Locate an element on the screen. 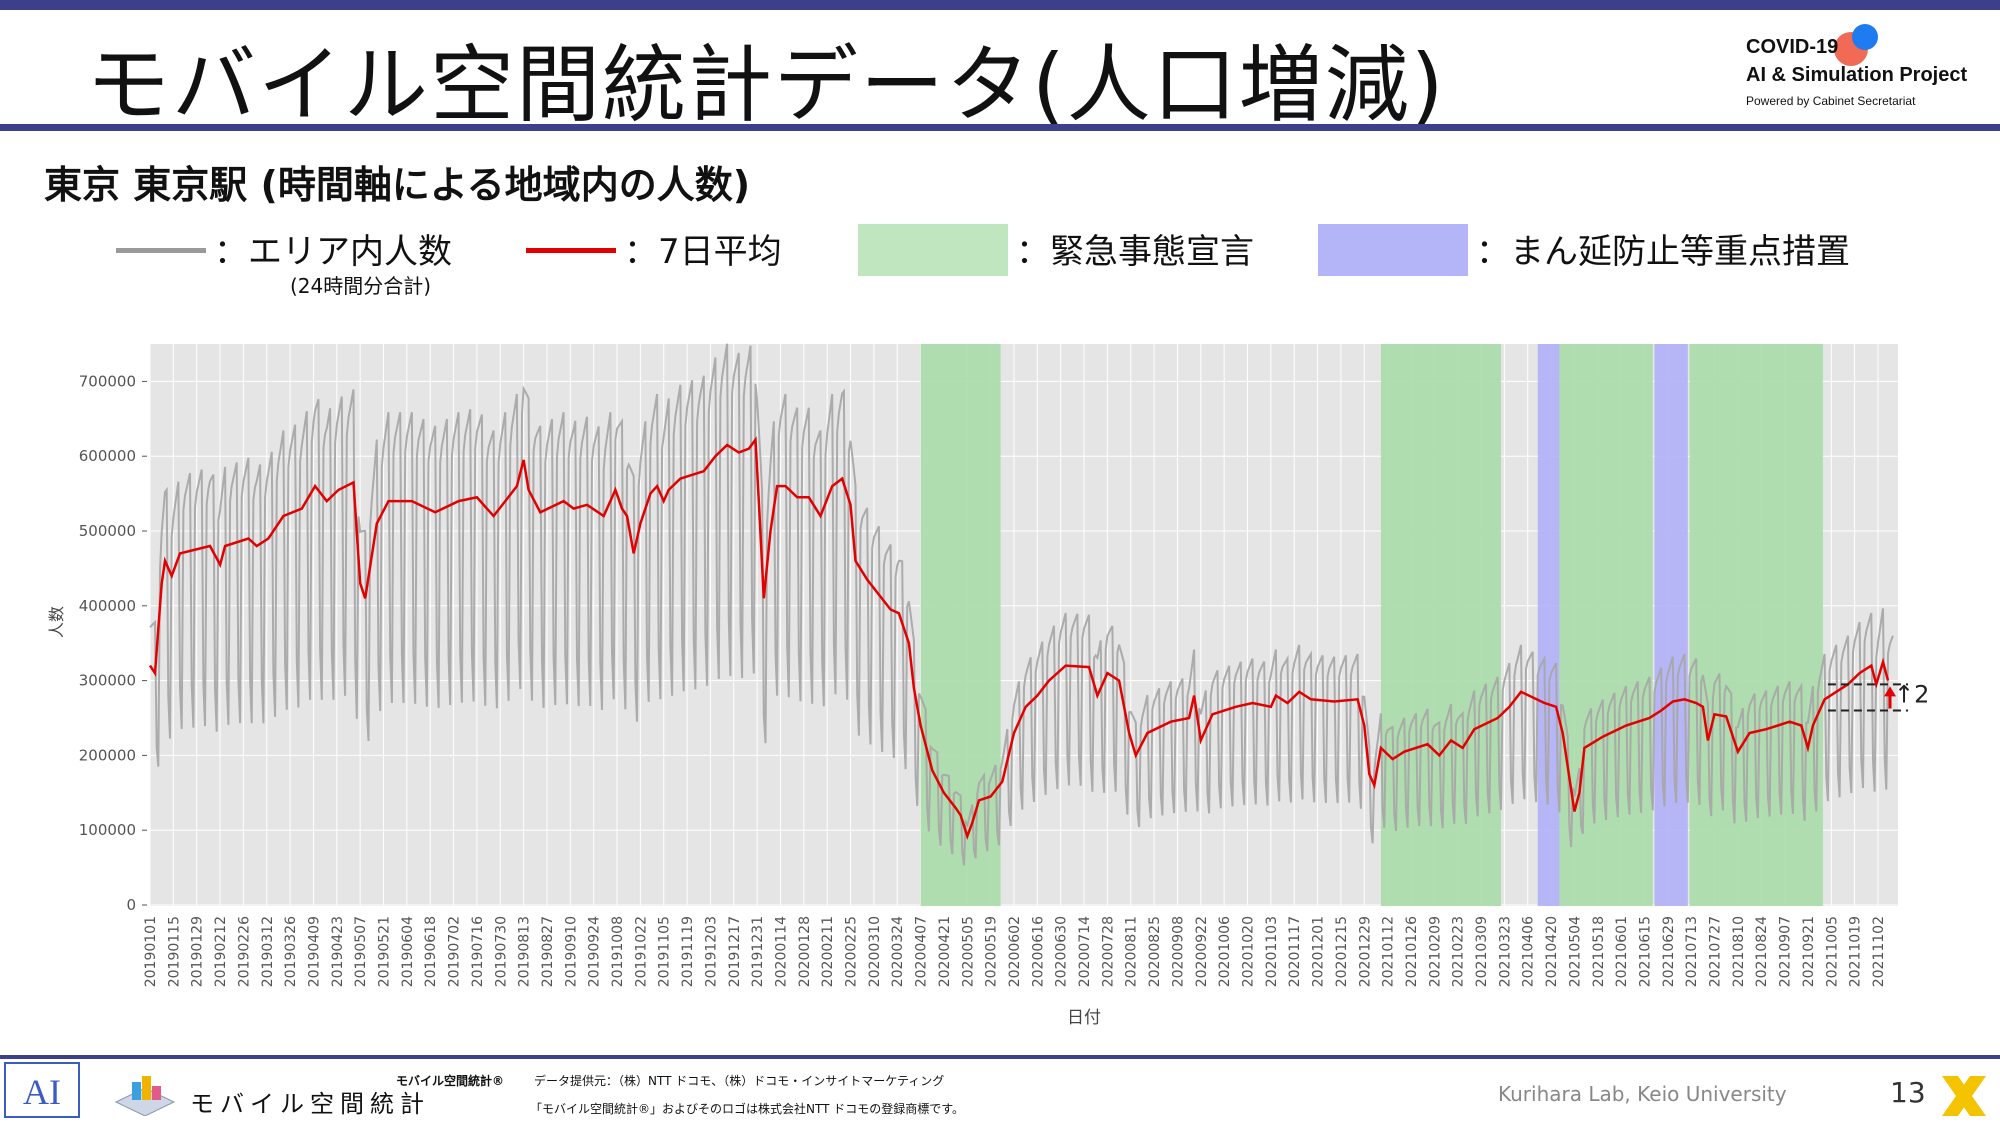 The width and height of the screenshot is (2000, 1125). x-tick-label: 20190101 is located at coordinates (151, 951).